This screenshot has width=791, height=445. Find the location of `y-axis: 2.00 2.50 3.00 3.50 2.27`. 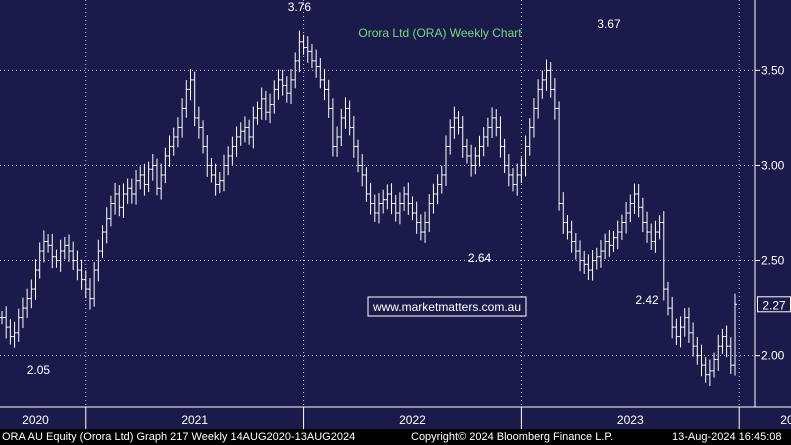

y-axis: 2.00 2.50 3.00 3.50 2.27 is located at coordinates (772, 203).